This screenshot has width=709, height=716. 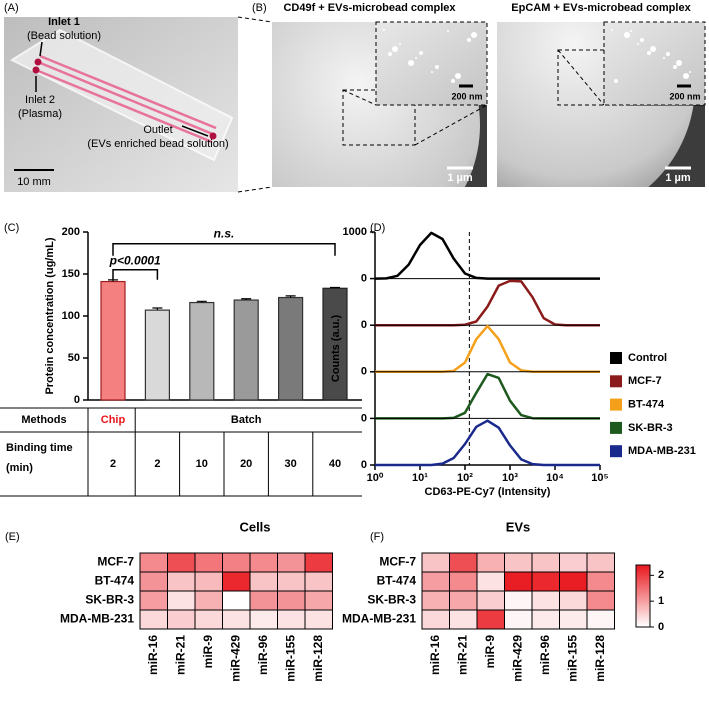 I want to click on scale-label: 200 nm, so click(x=466, y=96).